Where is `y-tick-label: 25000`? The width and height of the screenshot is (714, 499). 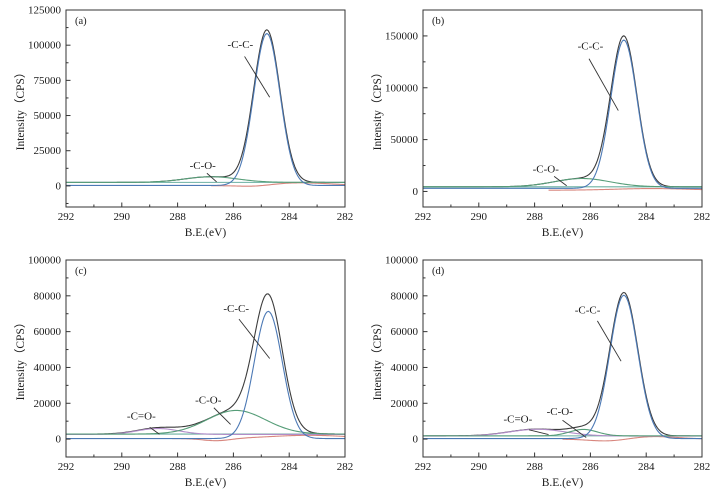
y-tick-label: 25000 is located at coordinates (48, 151).